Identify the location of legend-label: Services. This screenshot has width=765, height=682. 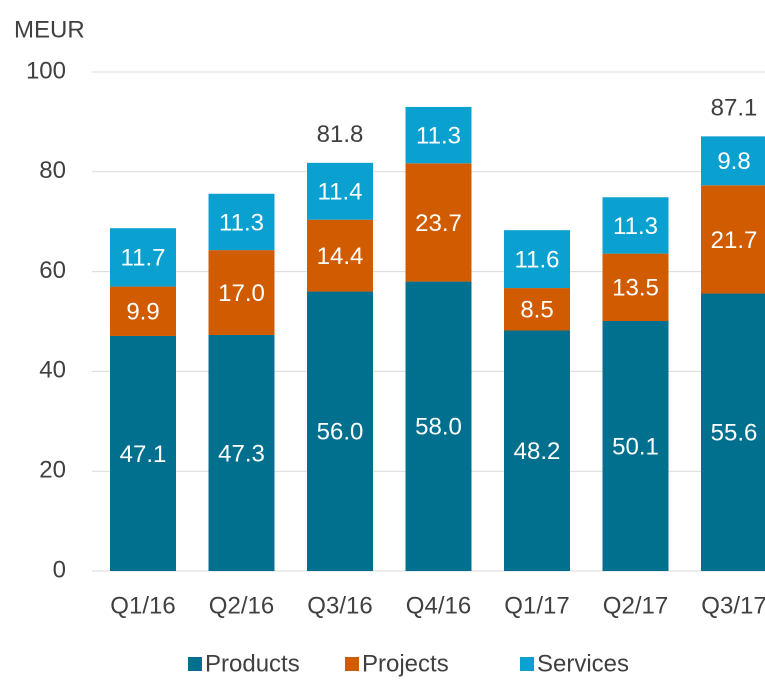
(583, 663).